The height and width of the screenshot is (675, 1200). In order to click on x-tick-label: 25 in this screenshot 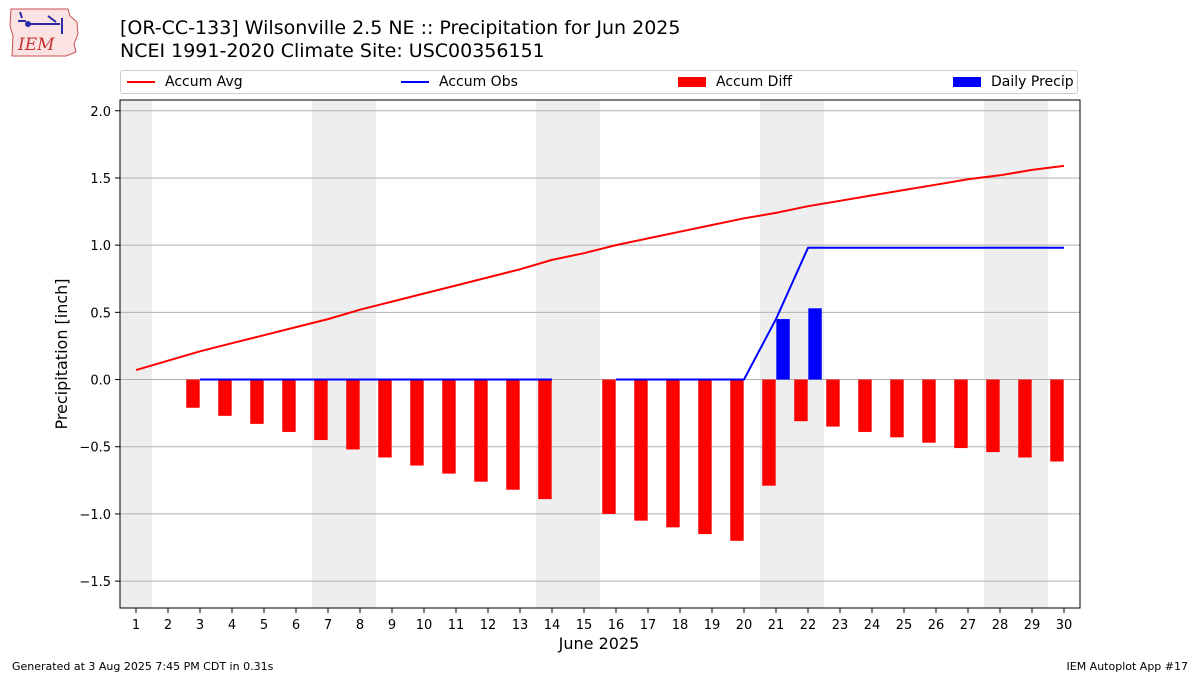, I will do `click(904, 625)`.